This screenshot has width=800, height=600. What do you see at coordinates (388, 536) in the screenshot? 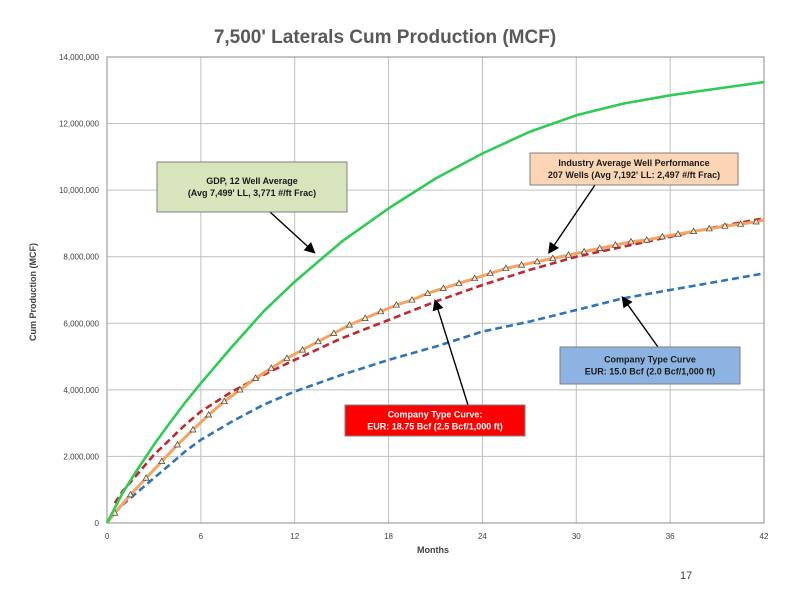
I see `x-tick-label: 18` at bounding box center [388, 536].